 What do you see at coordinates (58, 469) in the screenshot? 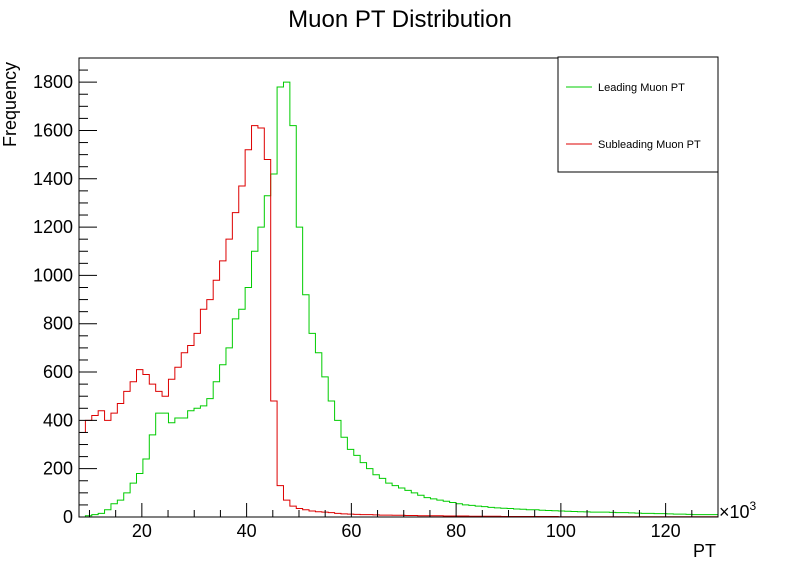
I see `y-tick-label: 200` at bounding box center [58, 469].